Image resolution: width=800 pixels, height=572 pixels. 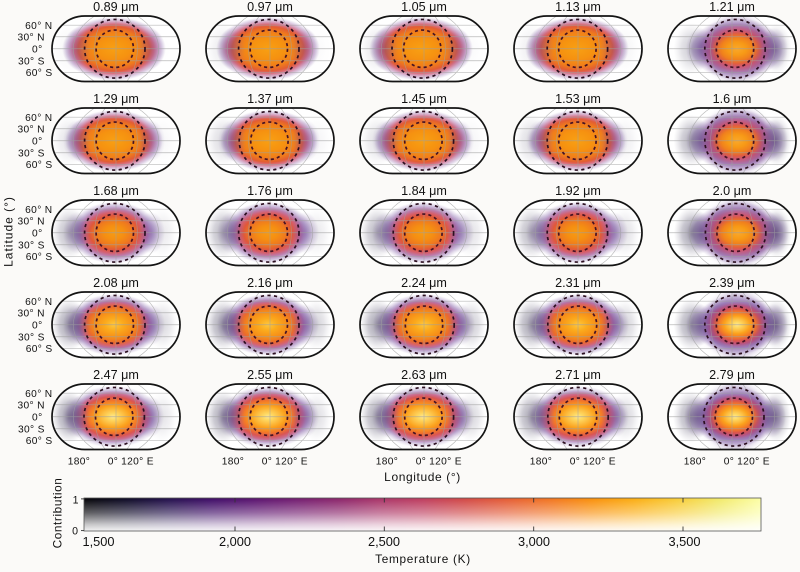 I want to click on svg-text: 1.6 μm, so click(x=732, y=99).